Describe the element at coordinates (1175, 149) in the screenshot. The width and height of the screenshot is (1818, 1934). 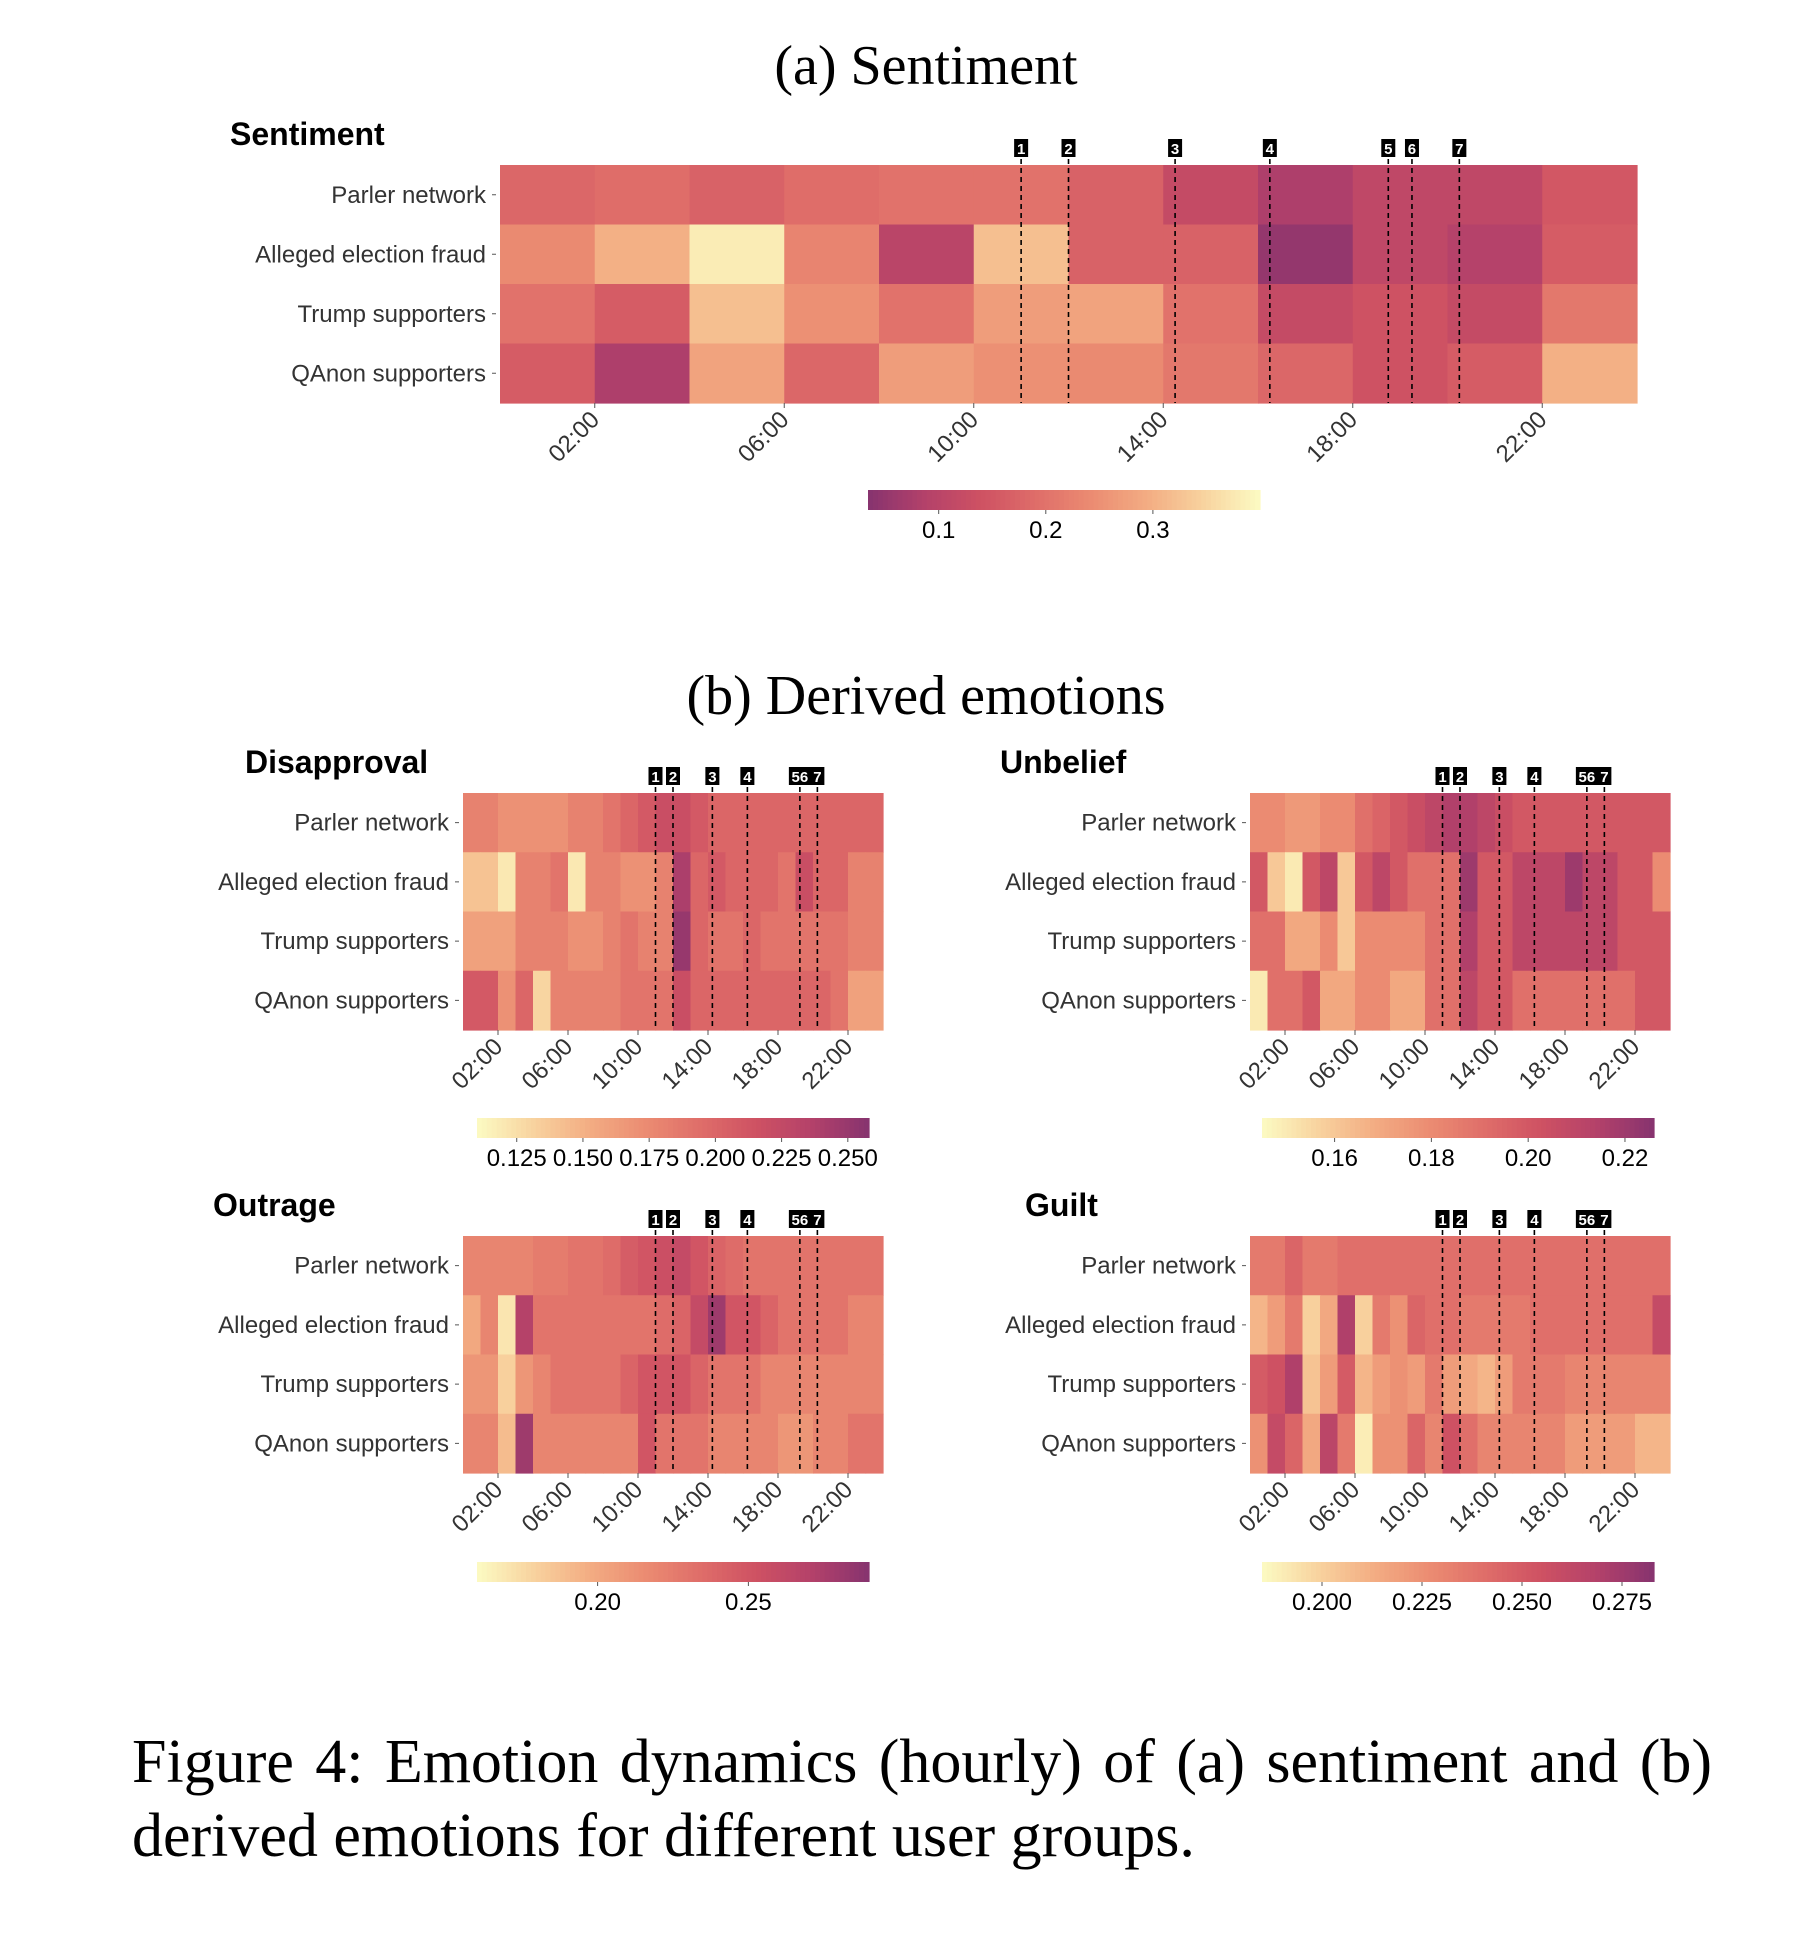
I see `event-marker-label: 3` at that location.